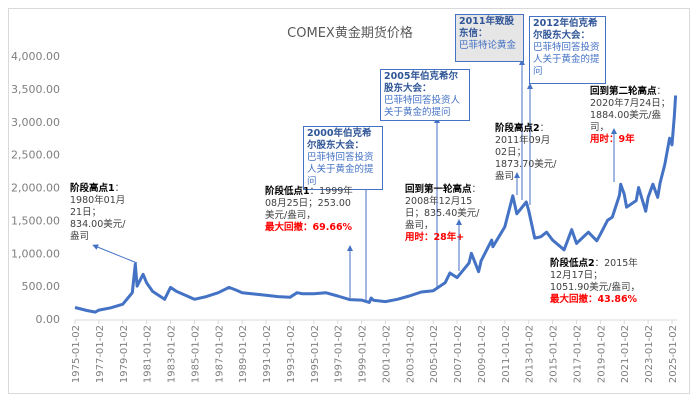 The width and height of the screenshot is (700, 404). Describe the element at coordinates (517, 128) in the screenshot. I see `note-label: 阶段高点2` at that location.